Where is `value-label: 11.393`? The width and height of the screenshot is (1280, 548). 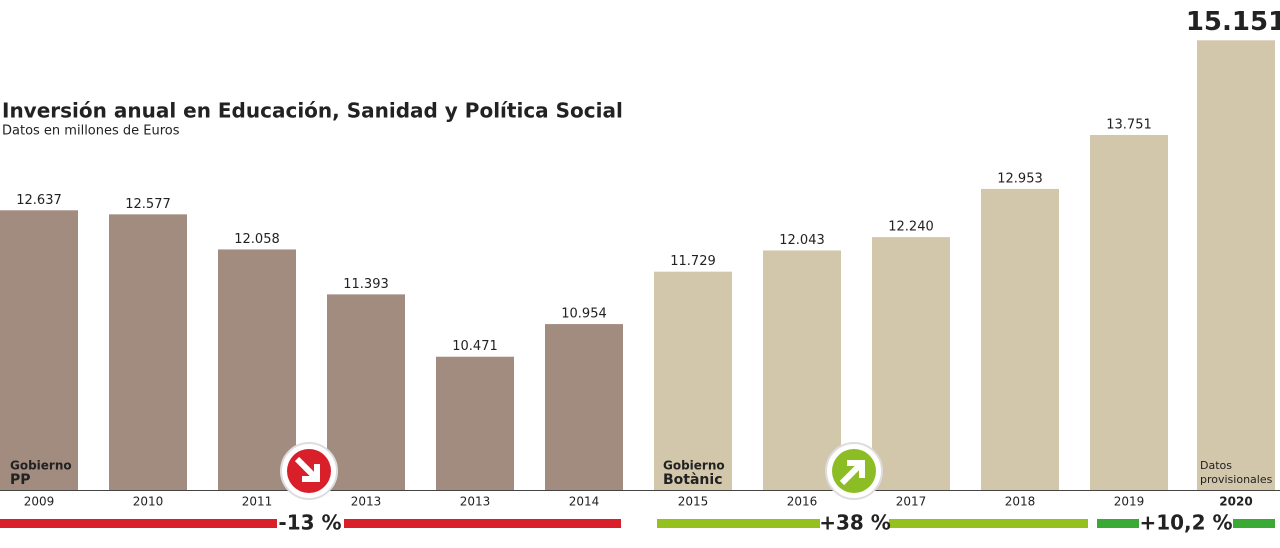
value-label: 11.393 is located at coordinates (366, 284).